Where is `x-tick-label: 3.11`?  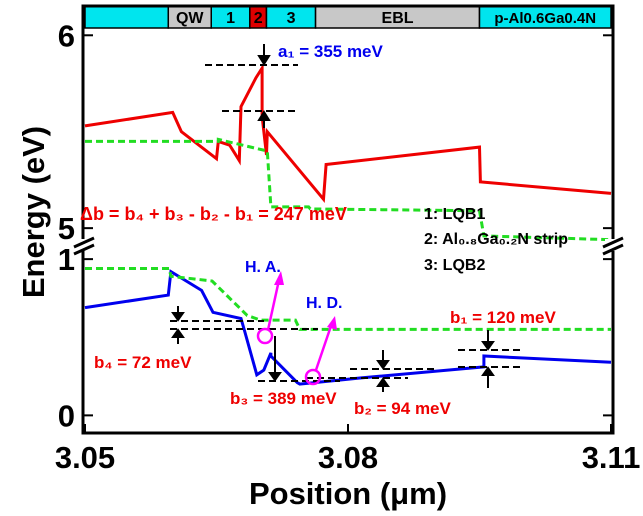 x-tick-label: 3.11 is located at coordinates (611, 457).